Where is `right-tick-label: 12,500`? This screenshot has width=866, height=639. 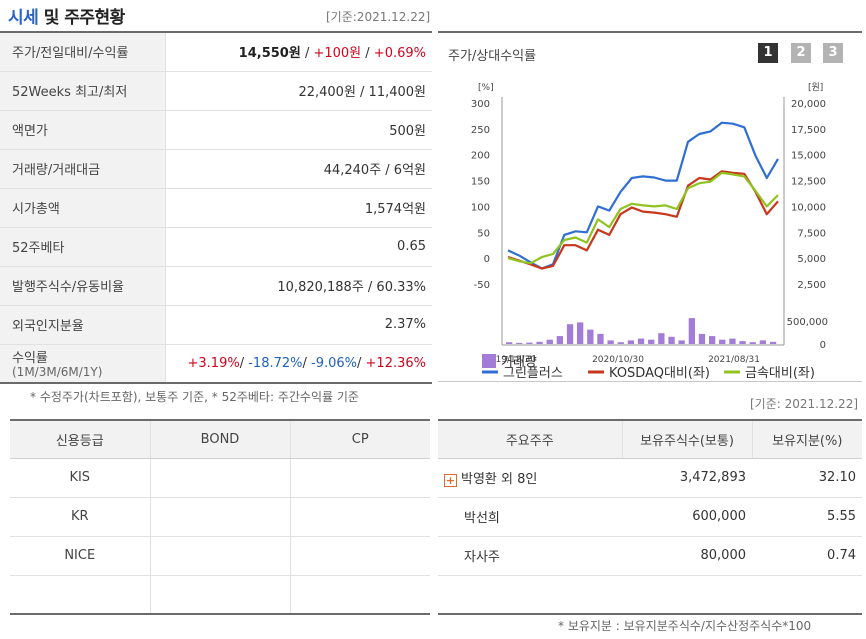 right-tick-label: 12,500 is located at coordinates (808, 182).